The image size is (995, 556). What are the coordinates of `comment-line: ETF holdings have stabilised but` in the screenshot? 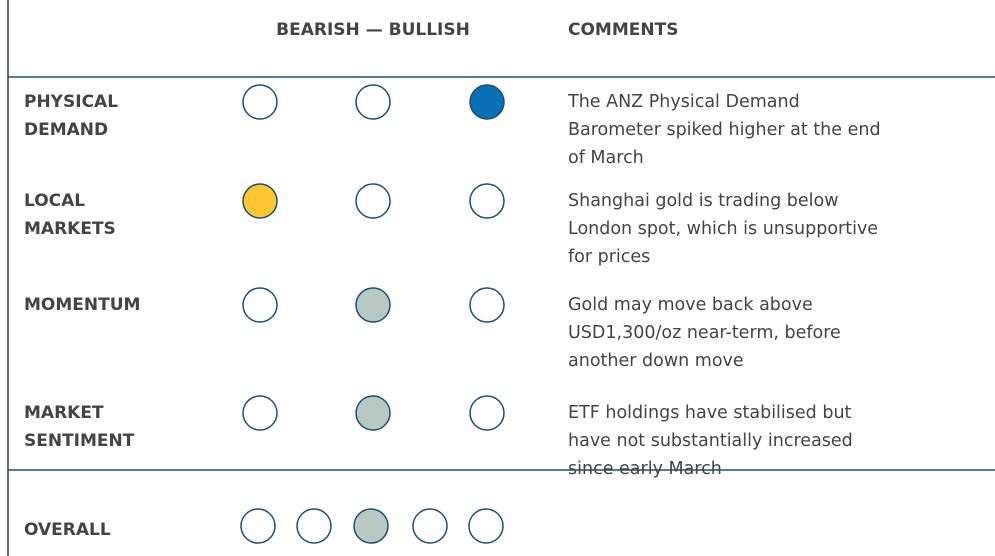 It's located at (710, 413).